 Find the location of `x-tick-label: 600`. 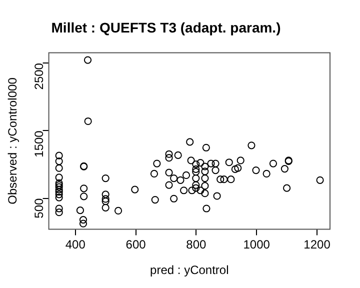

x-tick-label: 600 is located at coordinates (136, 245).